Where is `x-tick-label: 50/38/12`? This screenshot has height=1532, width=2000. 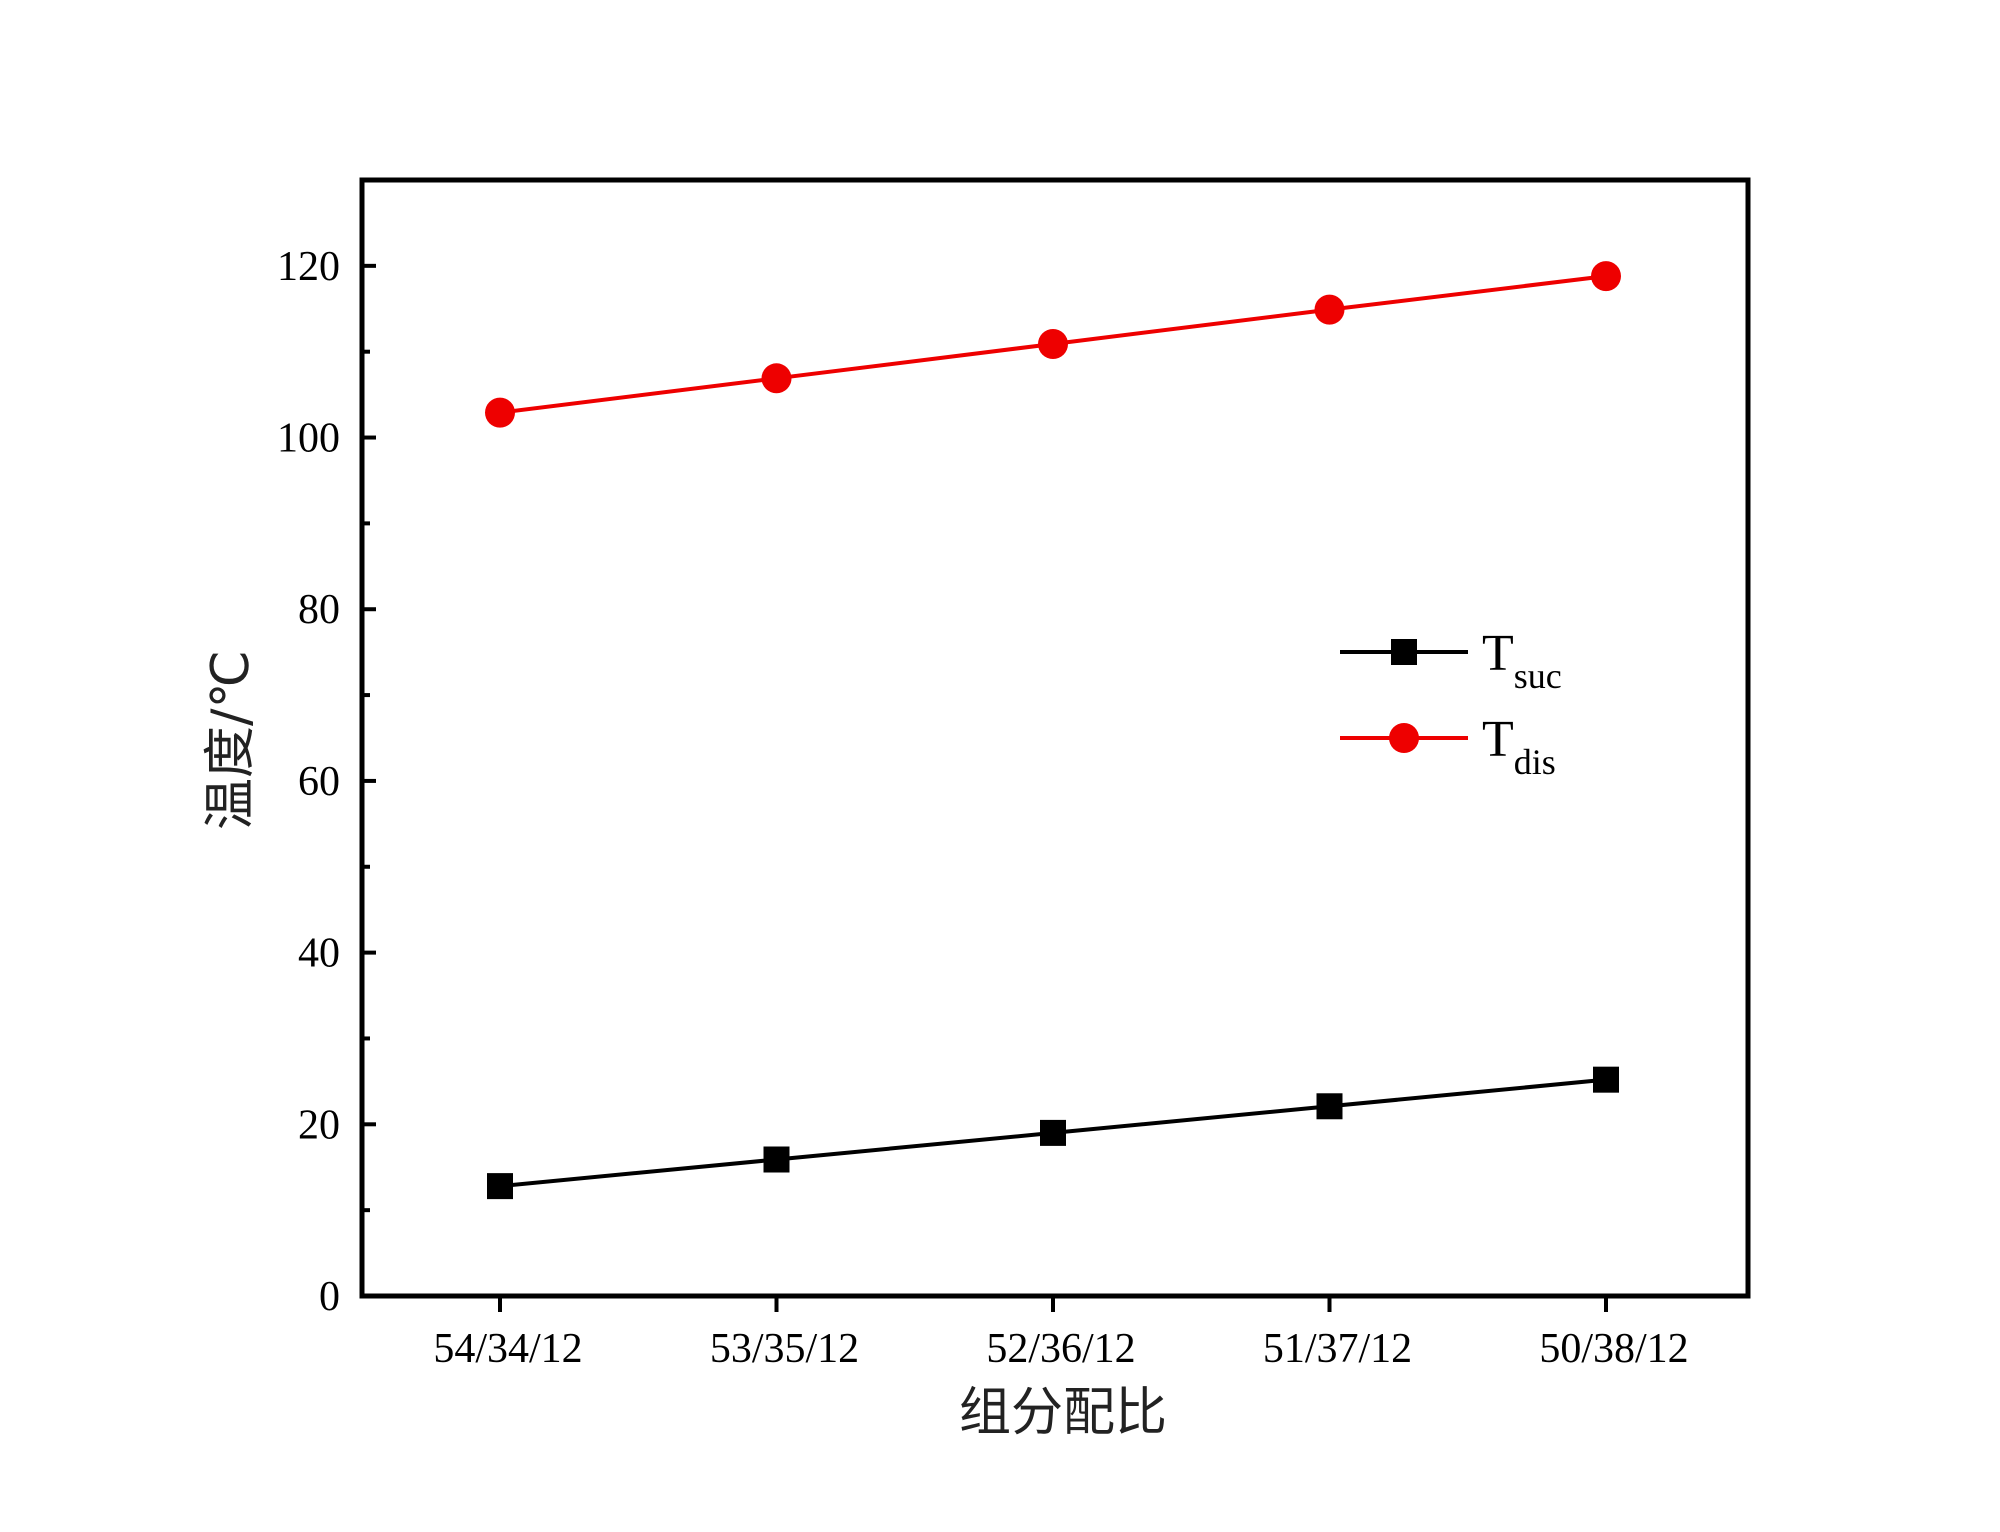 x-tick-label: 50/38/12 is located at coordinates (1613, 1349).